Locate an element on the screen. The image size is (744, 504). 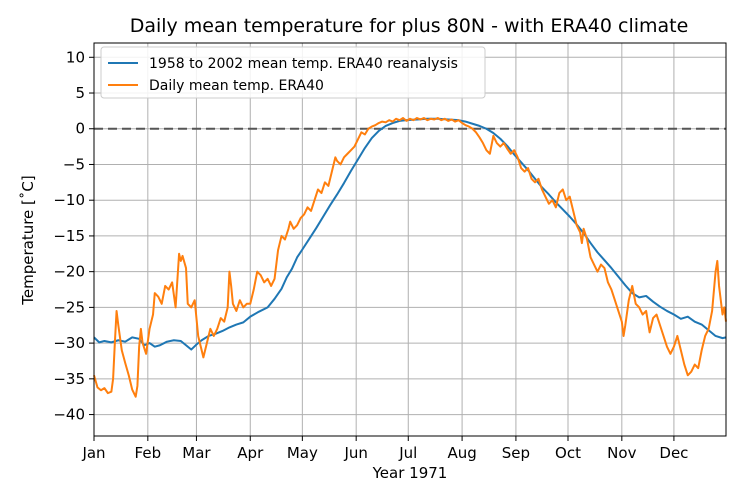
y-tick-label: −10 is located at coordinates (69, 200).